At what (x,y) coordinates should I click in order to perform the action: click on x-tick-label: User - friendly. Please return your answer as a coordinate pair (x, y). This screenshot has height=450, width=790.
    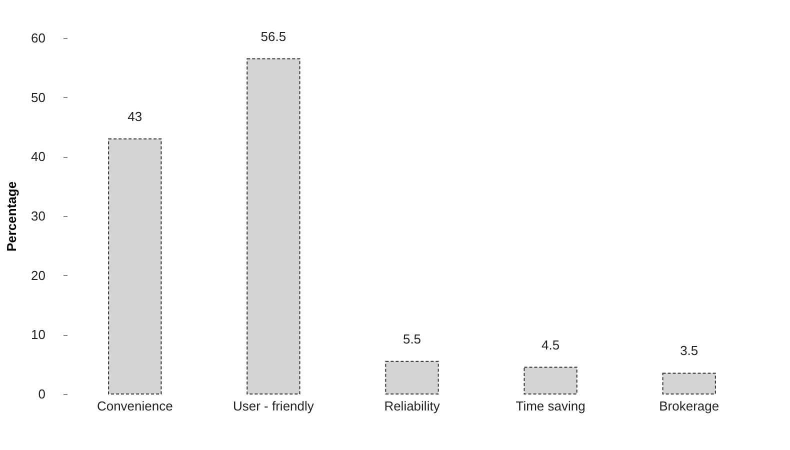
    Looking at the image, I should click on (273, 406).